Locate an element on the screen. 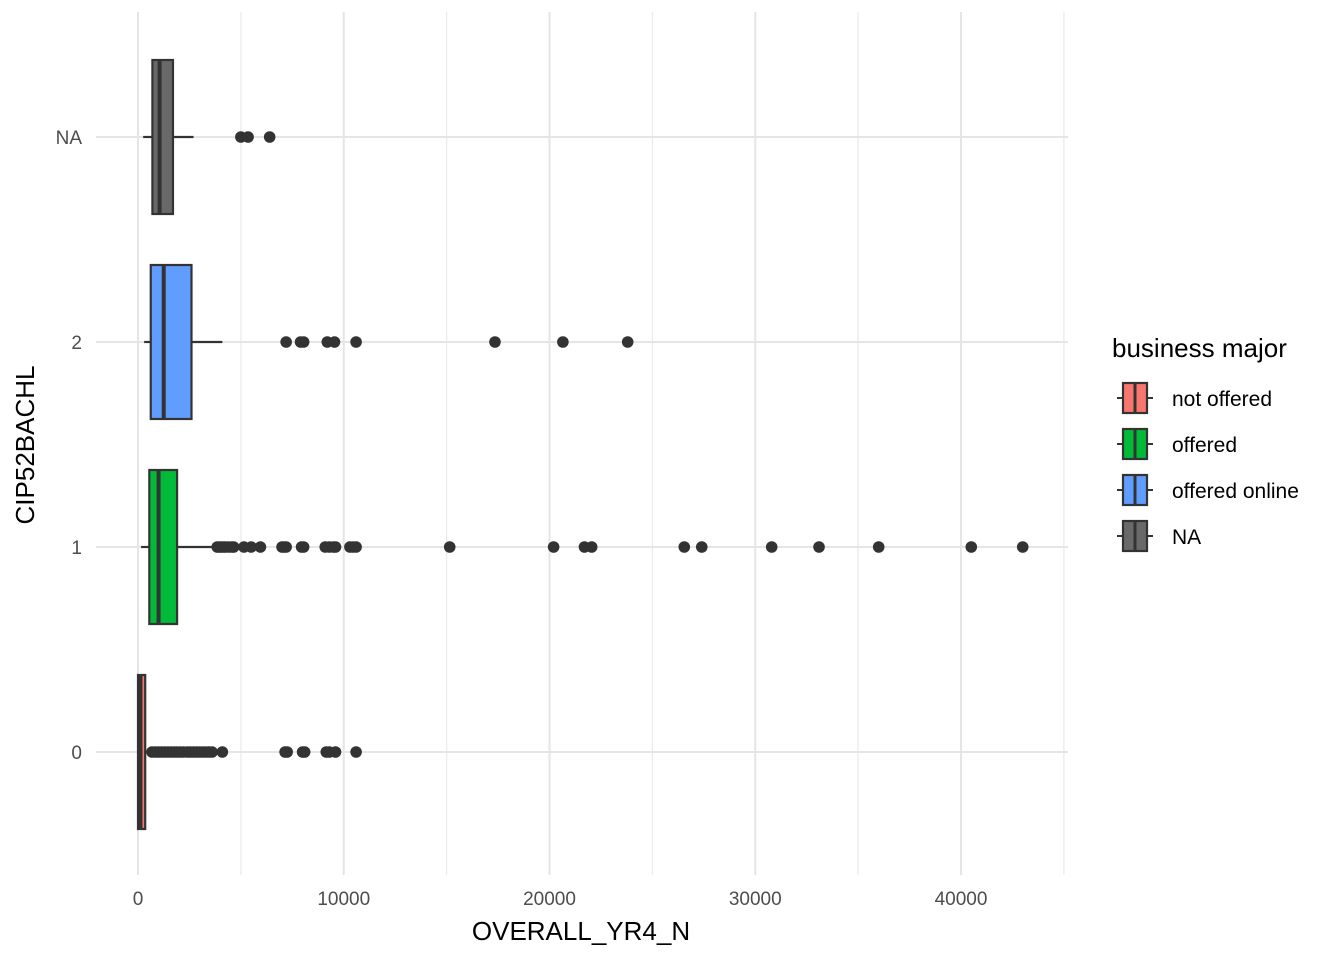 The image size is (1344, 960). box-offered-online is located at coordinates (389, 342).